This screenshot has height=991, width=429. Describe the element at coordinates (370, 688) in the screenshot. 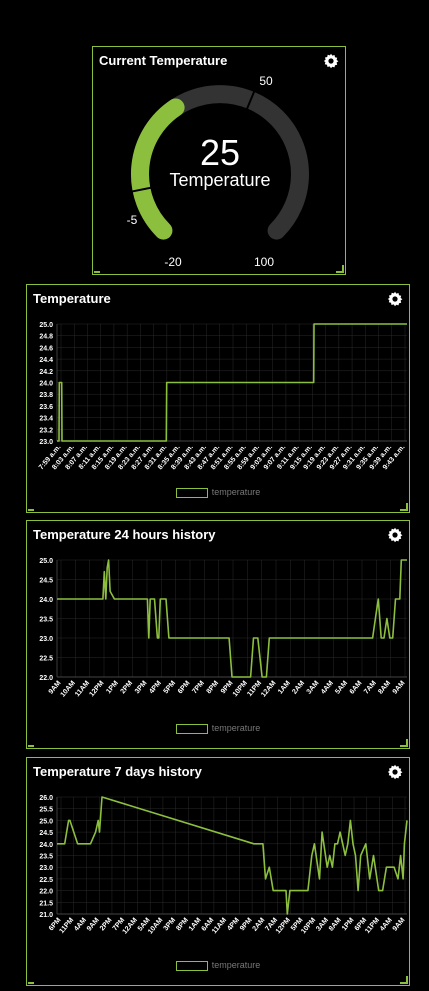

I see `x-tick-label: 7AM` at that location.